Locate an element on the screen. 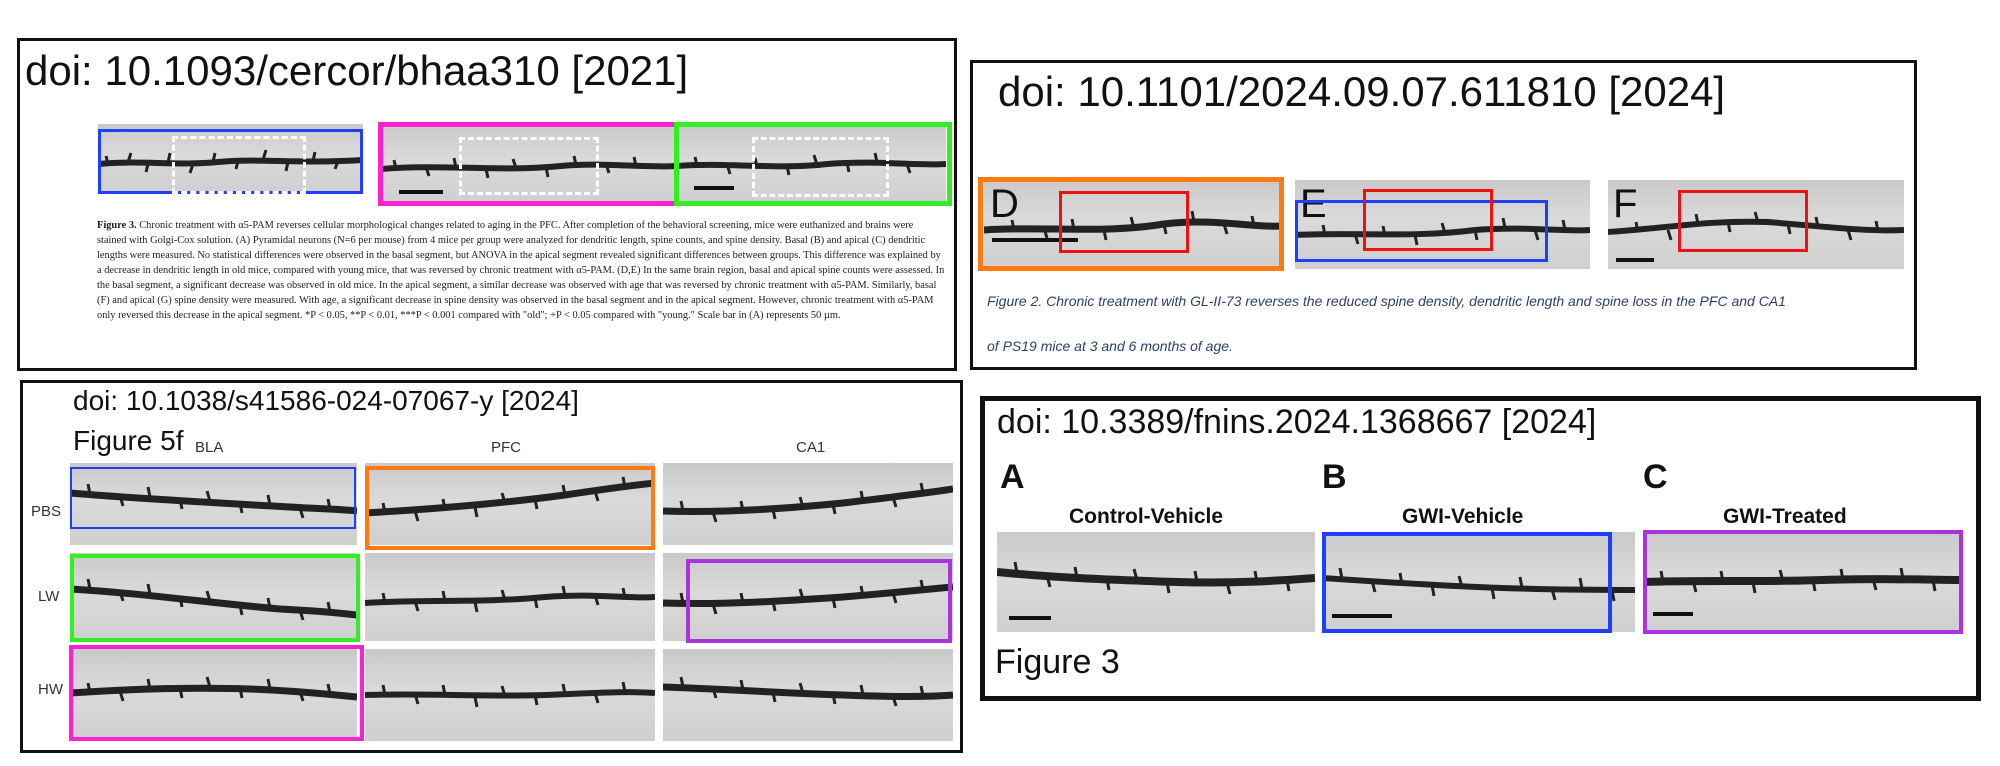  column-label-ca1: CA1 is located at coordinates (811, 447).